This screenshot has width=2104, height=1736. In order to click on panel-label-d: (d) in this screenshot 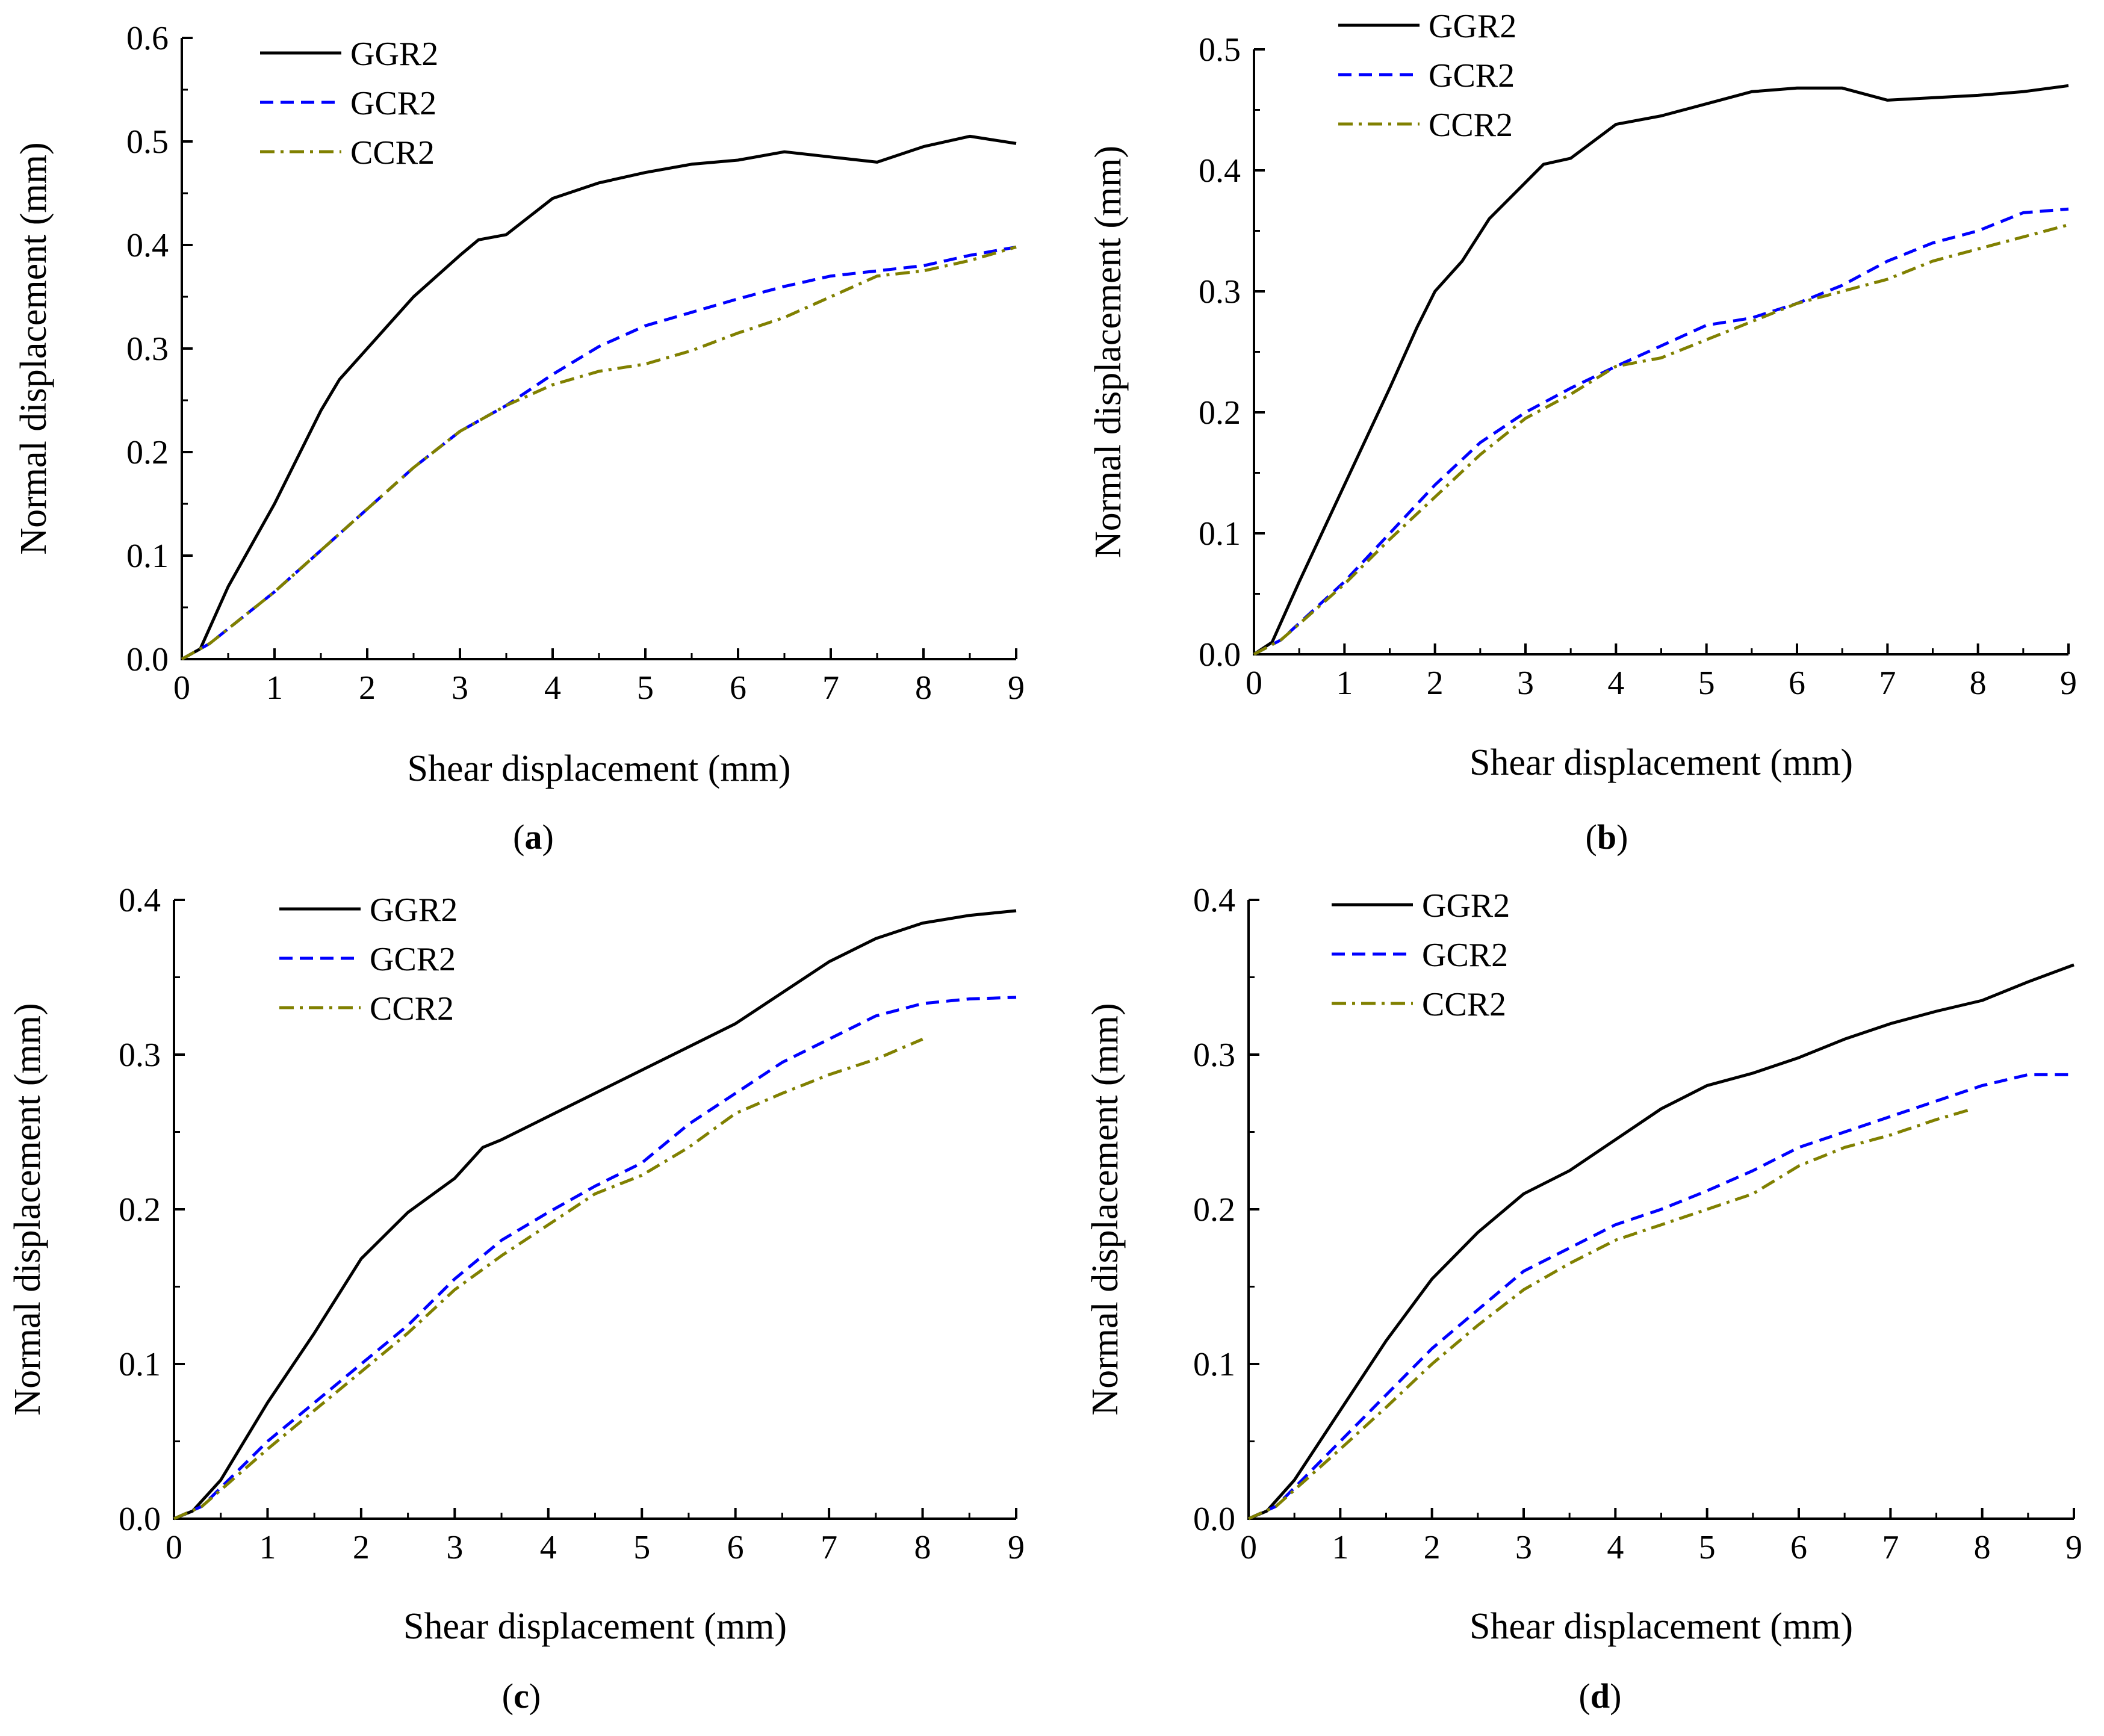, I will do `click(1600, 1696)`.